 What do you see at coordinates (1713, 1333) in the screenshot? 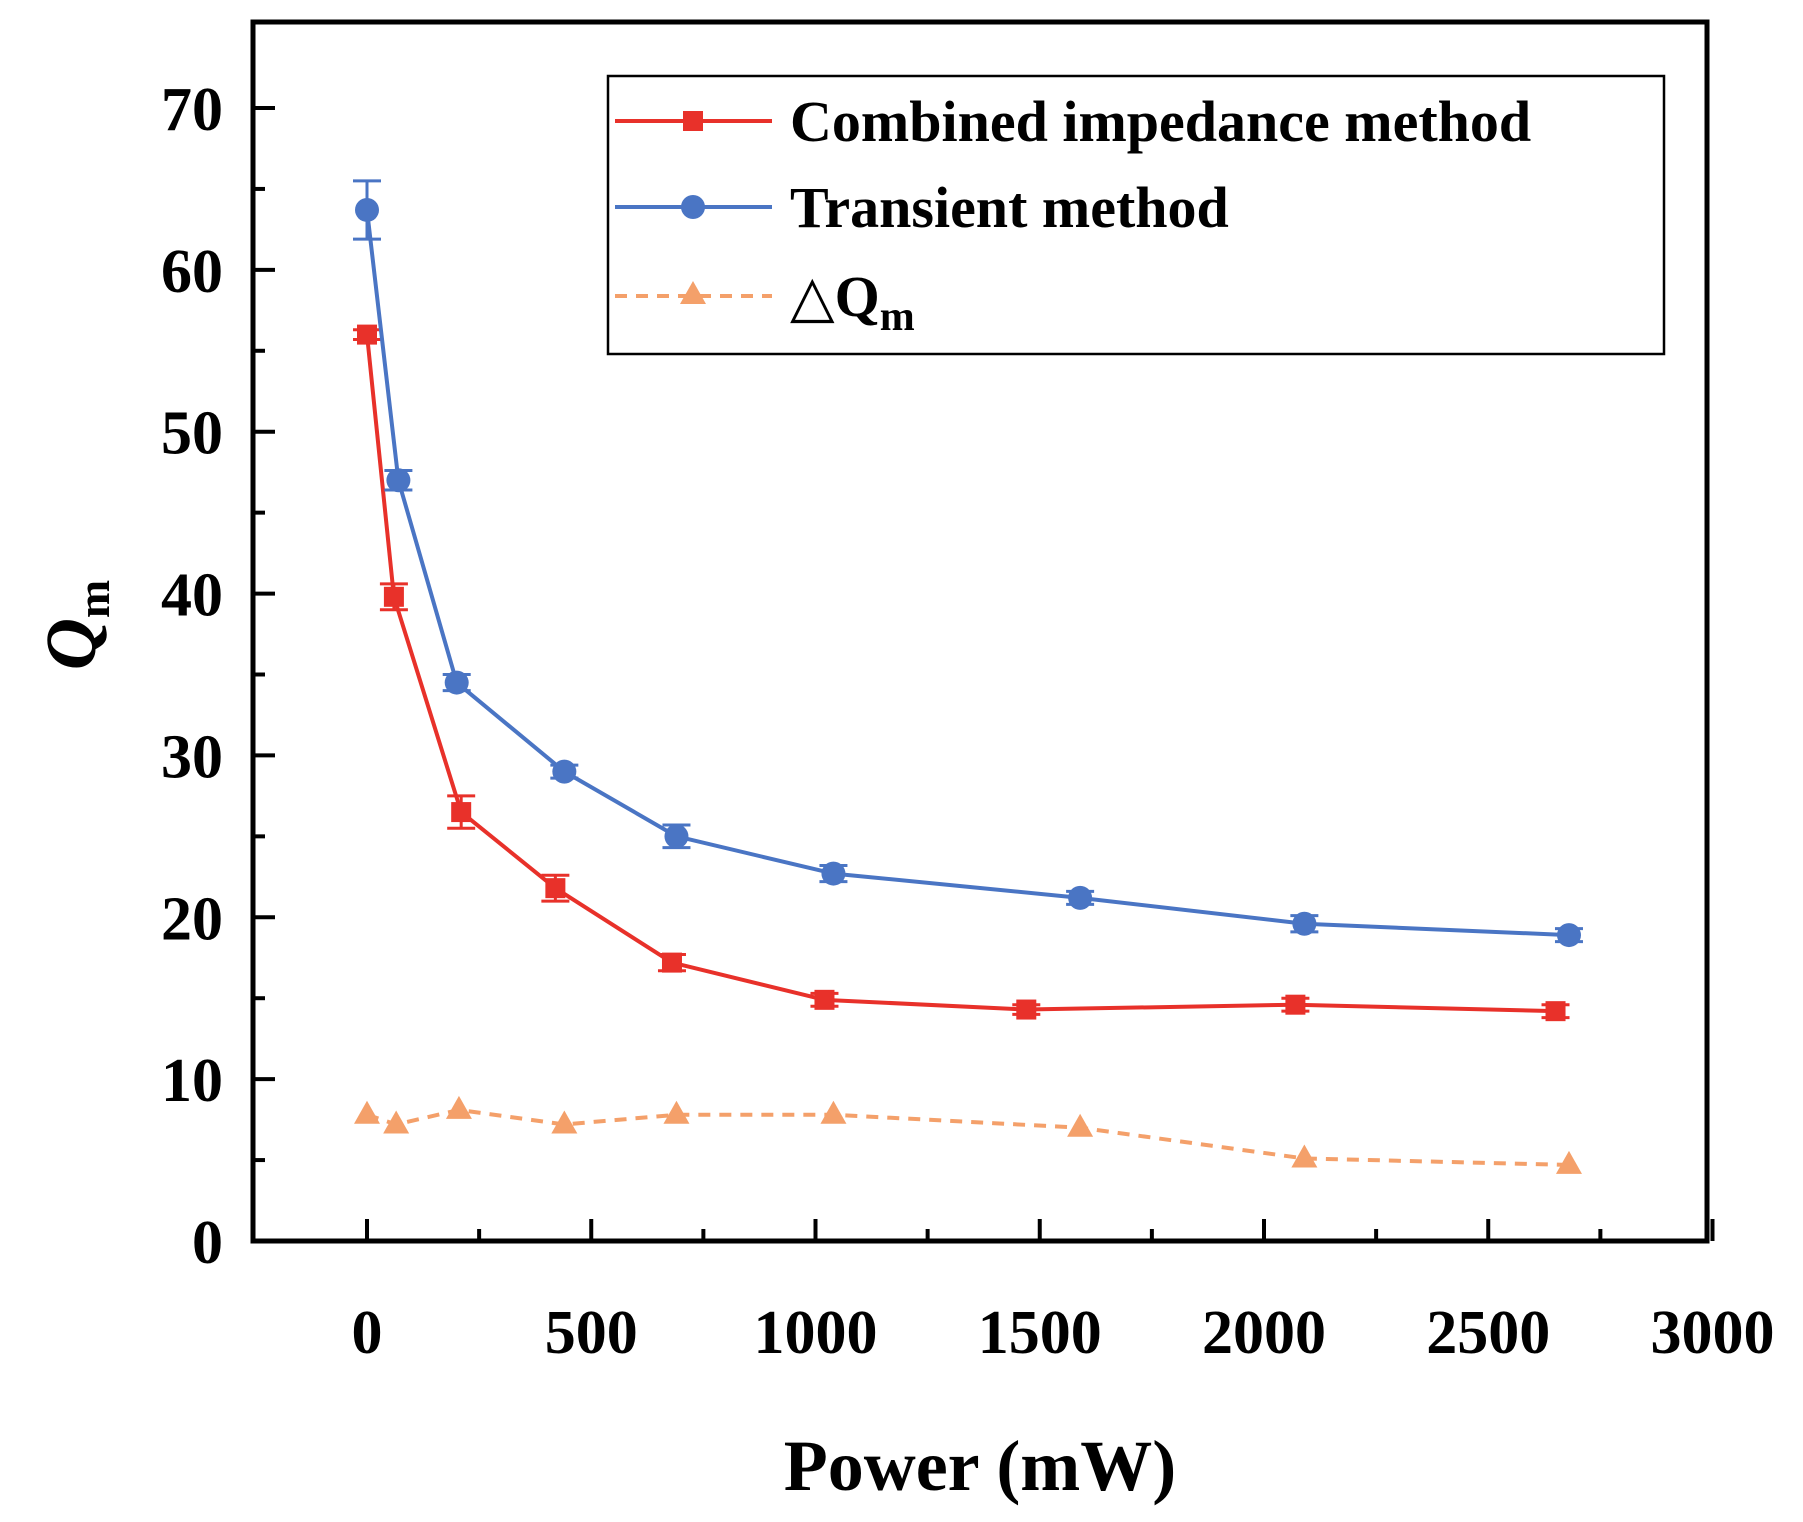
I see `x-tick-label: 3000` at bounding box center [1713, 1333].